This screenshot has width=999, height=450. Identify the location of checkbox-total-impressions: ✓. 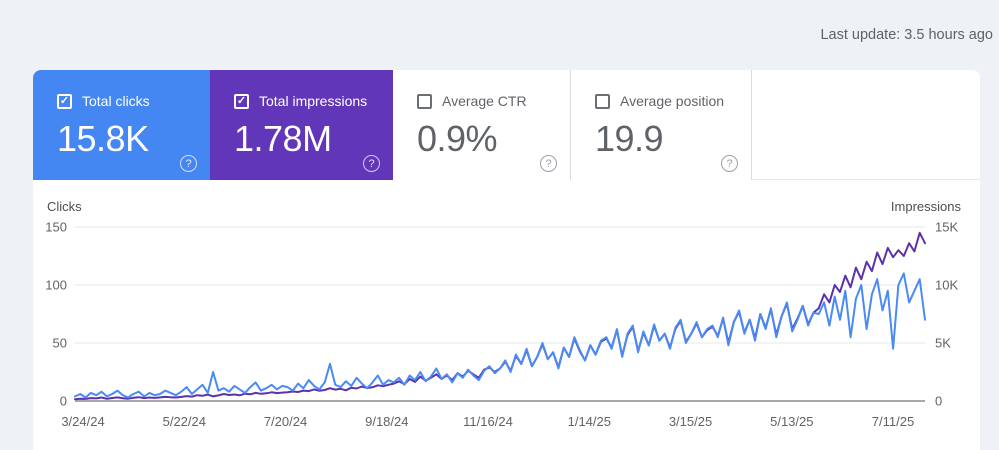
(241, 101).